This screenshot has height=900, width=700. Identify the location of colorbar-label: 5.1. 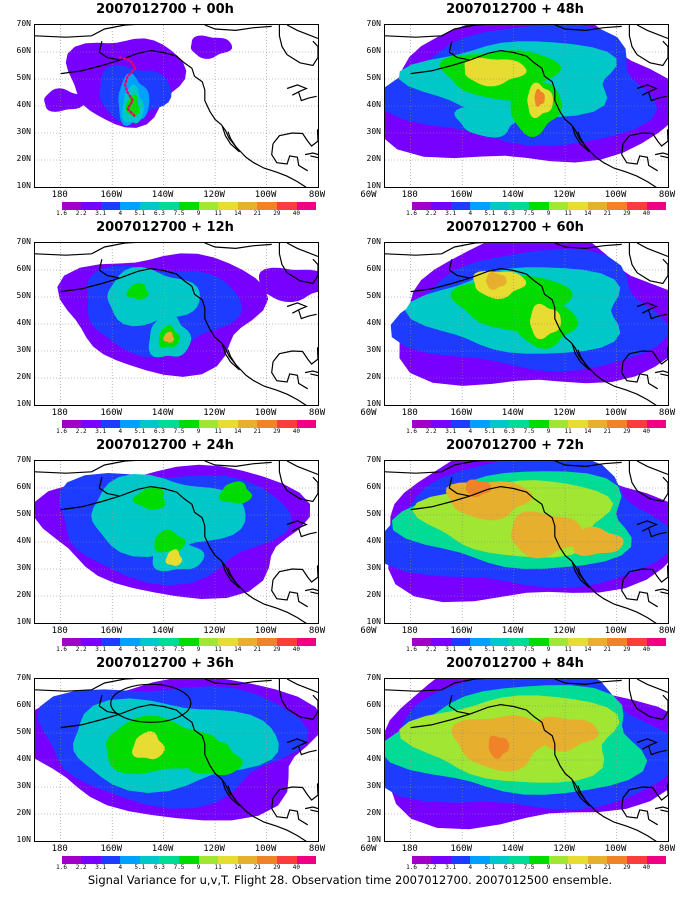
(490, 431).